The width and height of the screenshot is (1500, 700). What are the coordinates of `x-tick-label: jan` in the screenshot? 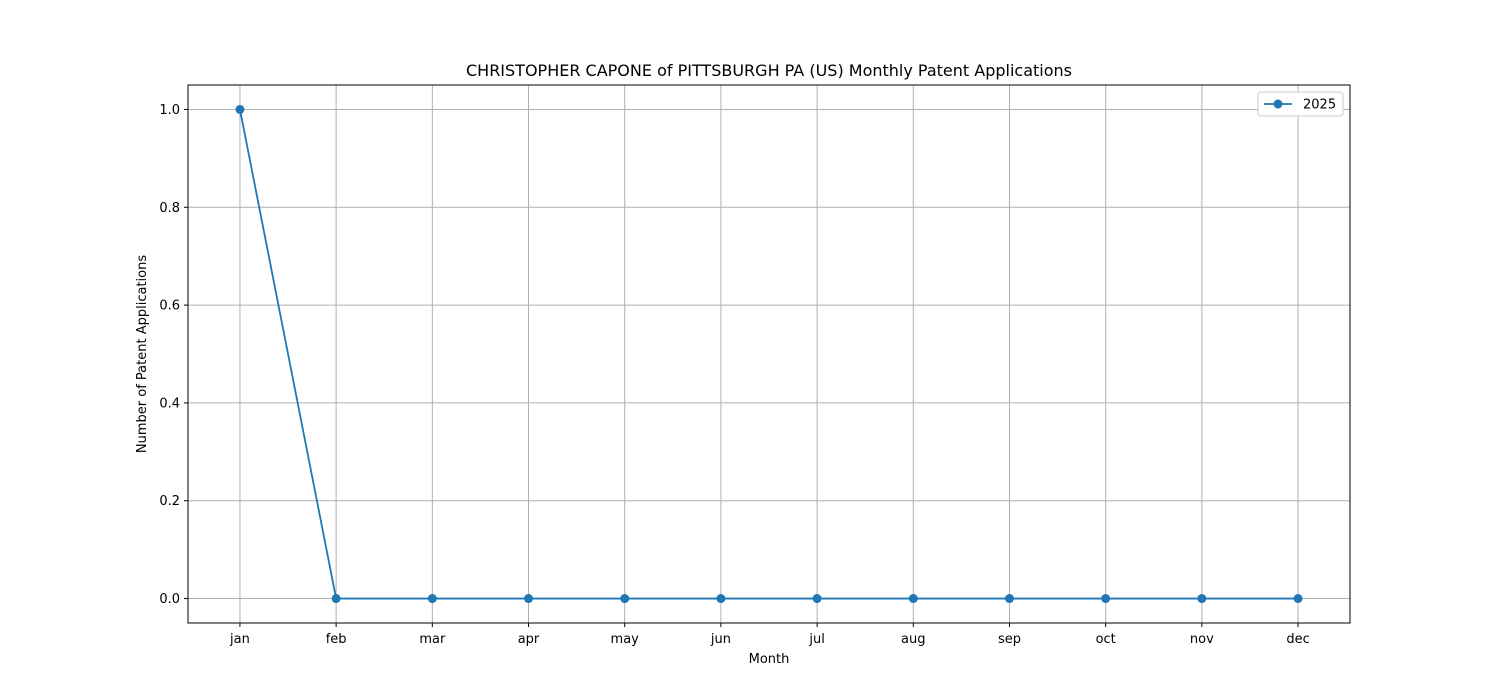 It's located at (239, 639).